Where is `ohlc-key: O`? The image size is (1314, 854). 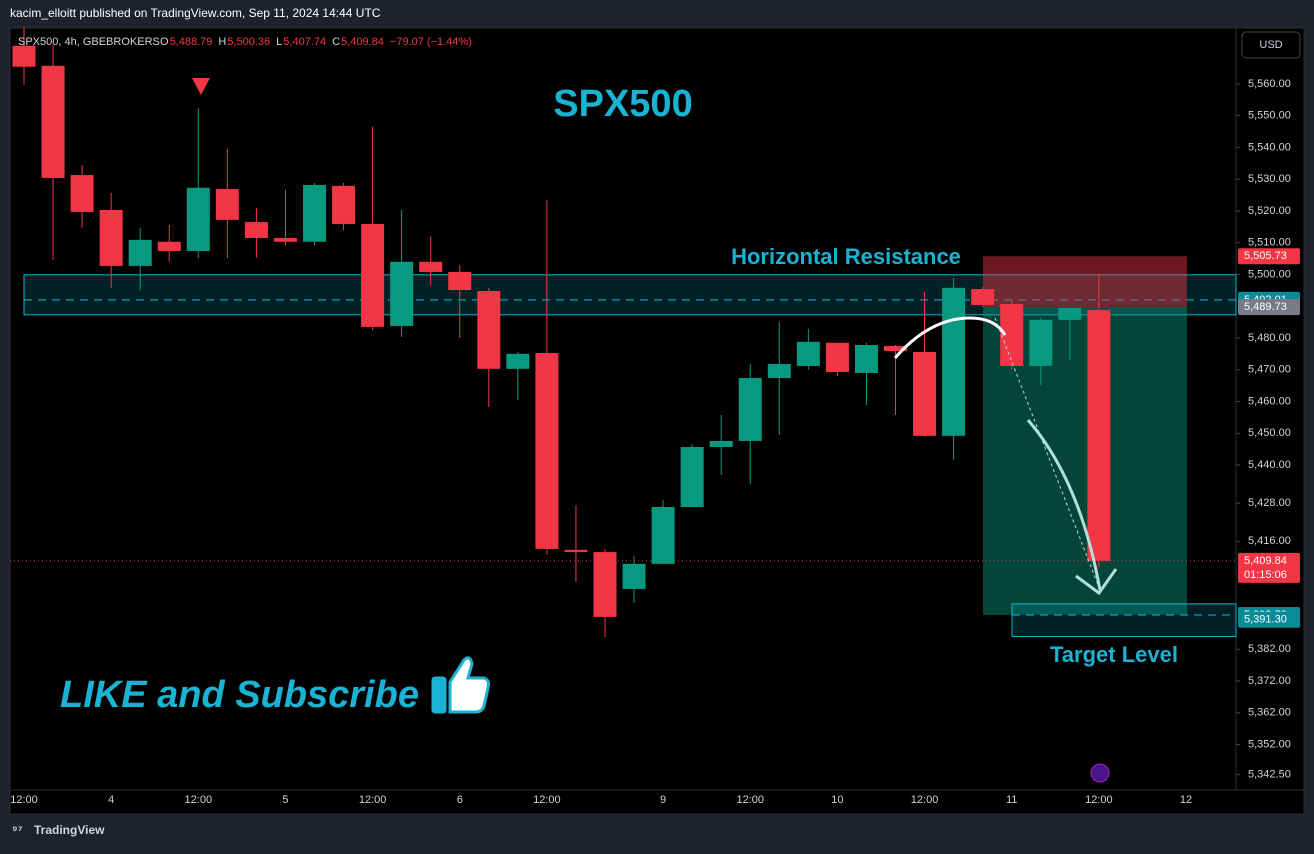 ohlc-key: O is located at coordinates (164, 42).